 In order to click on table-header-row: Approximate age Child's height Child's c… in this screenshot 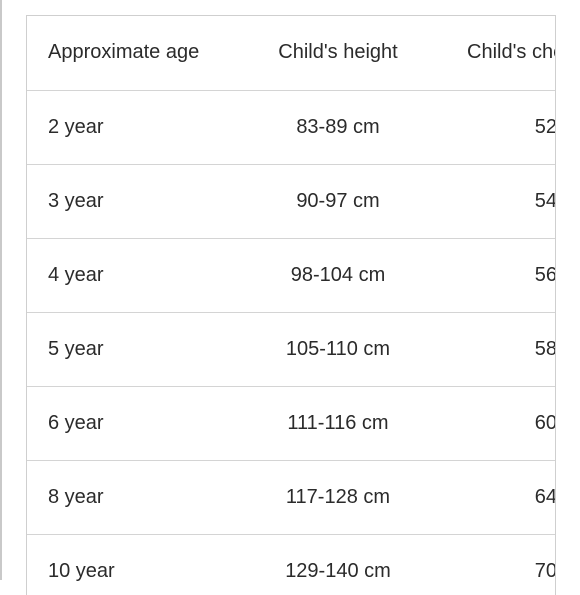, I will do `click(291, 53)`.